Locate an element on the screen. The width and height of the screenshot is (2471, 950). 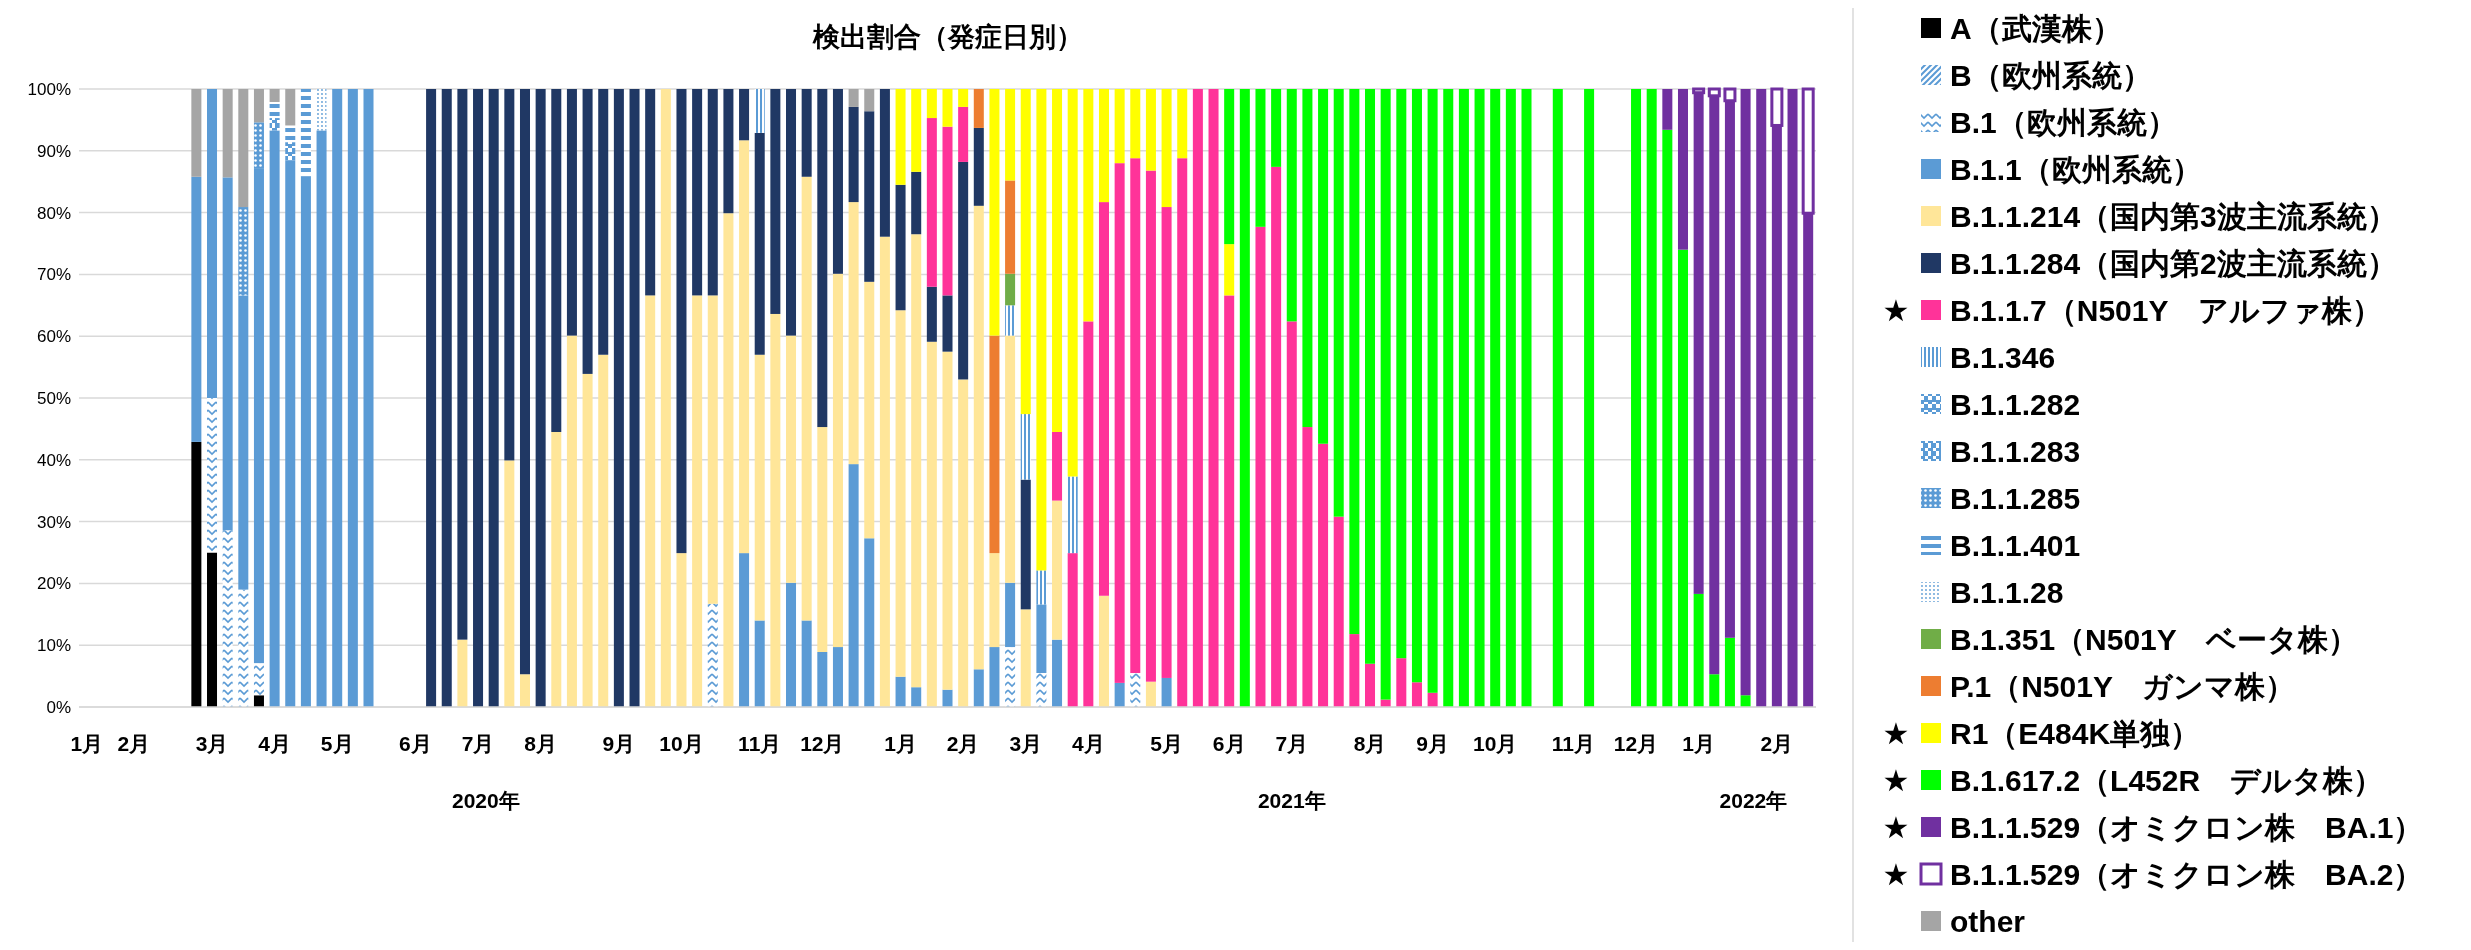
legend-label: B.1.1.284（国内第2波主流系統） is located at coordinates (2173, 263).